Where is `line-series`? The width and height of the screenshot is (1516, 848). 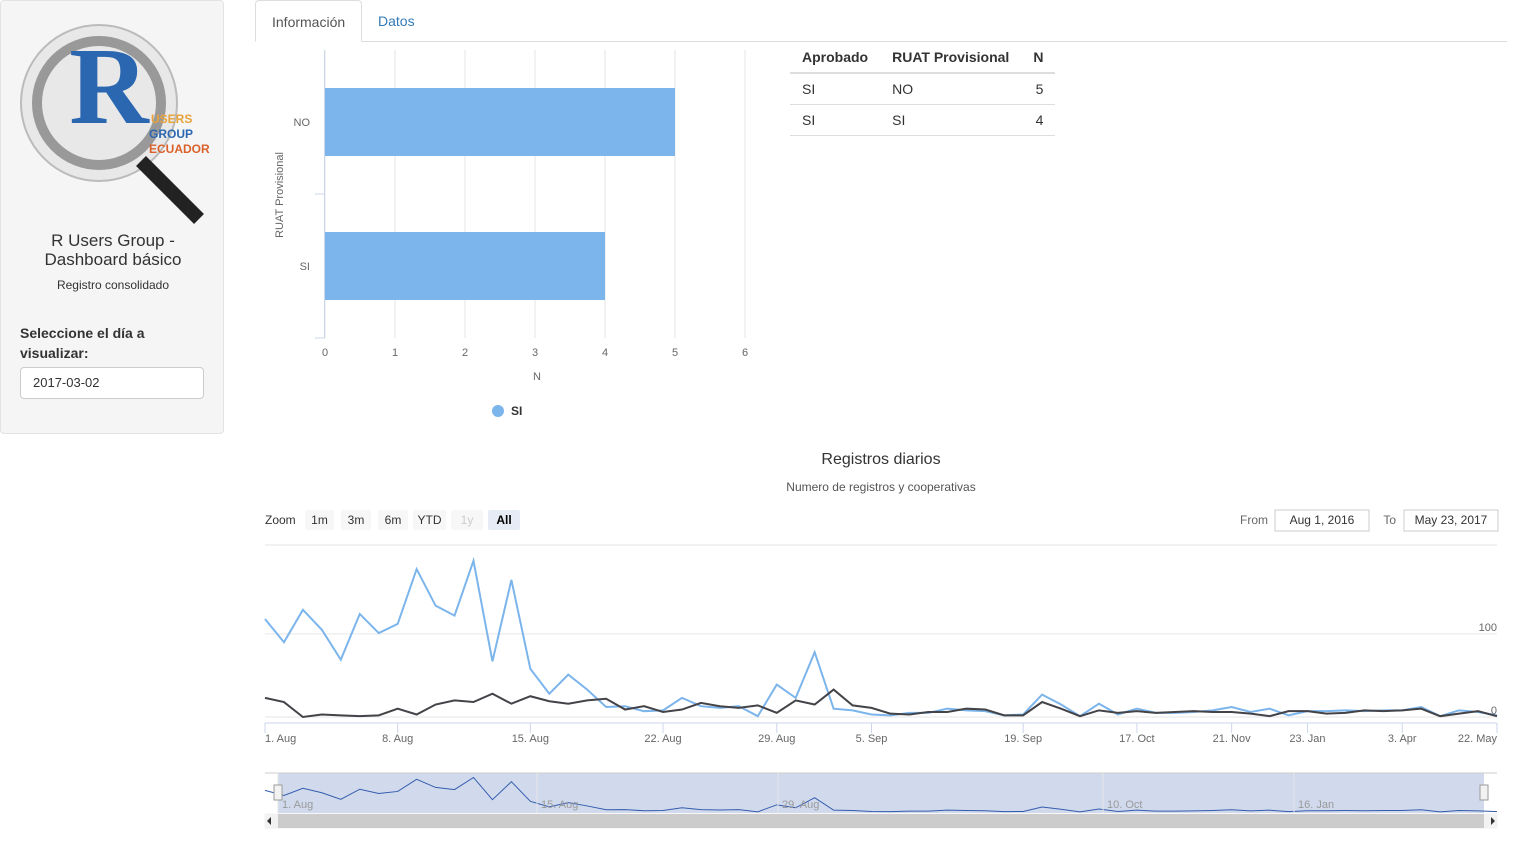
line-series is located at coordinates (881, 703).